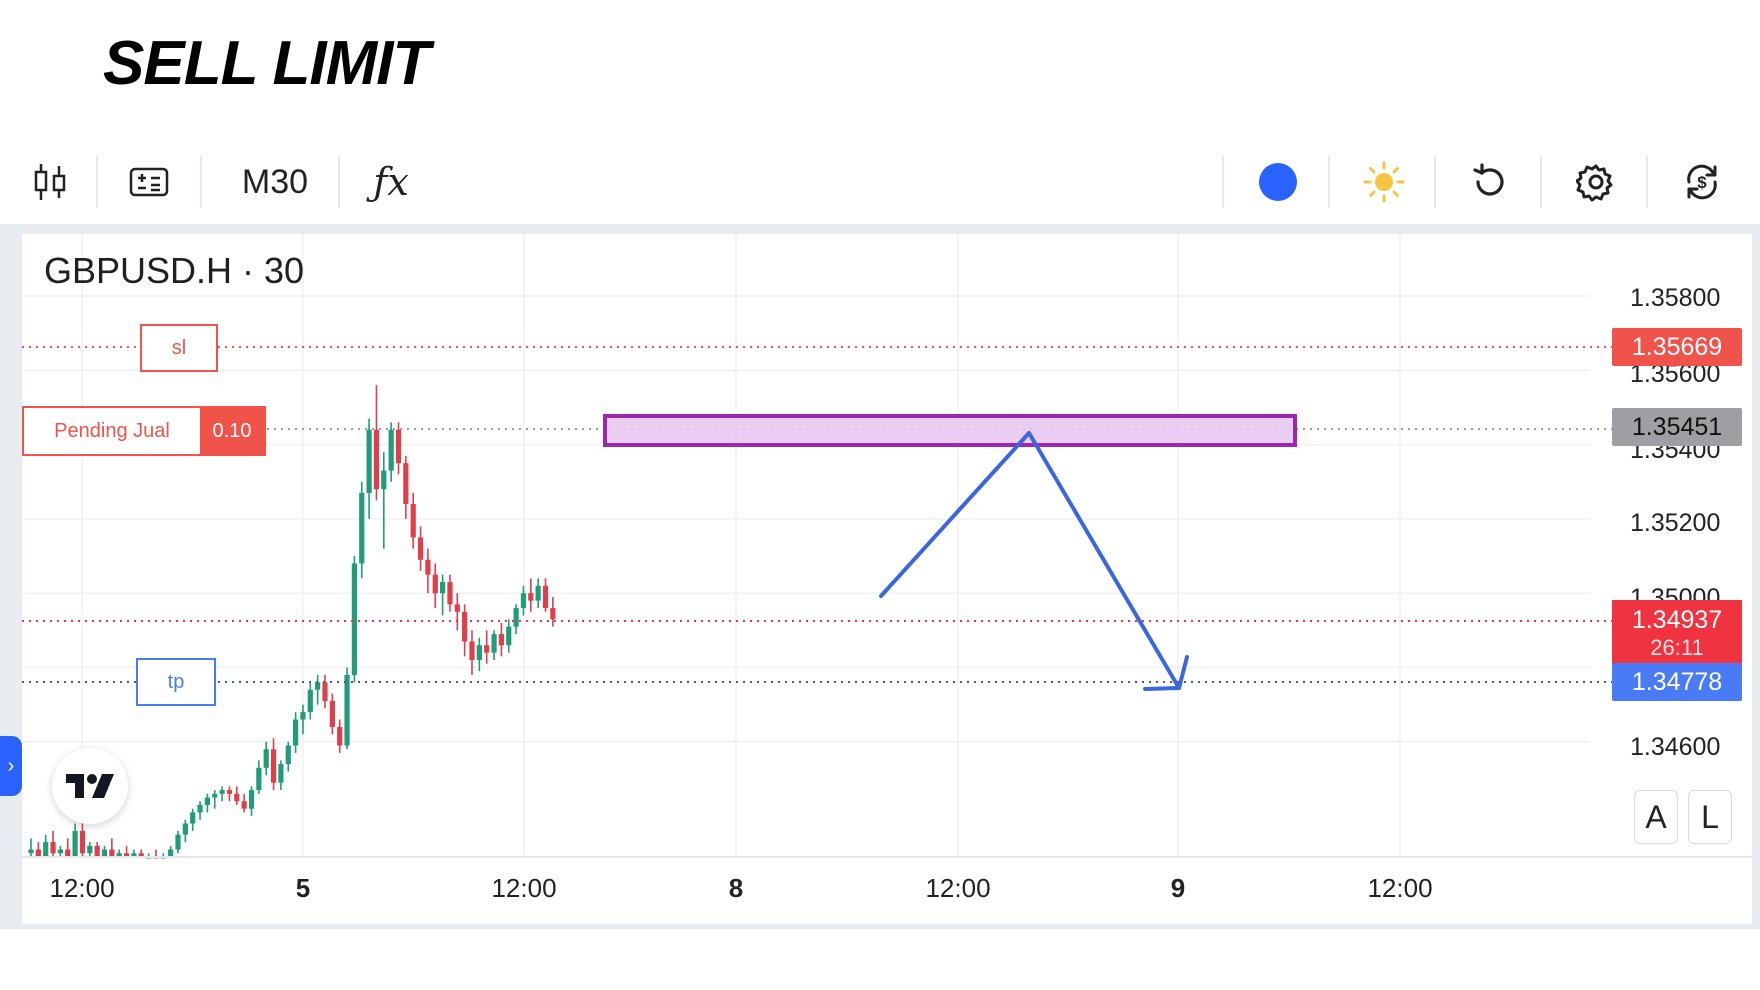 This screenshot has height=990, width=1760. I want to click on pending-price-tag: 1.35451, so click(1677, 427).